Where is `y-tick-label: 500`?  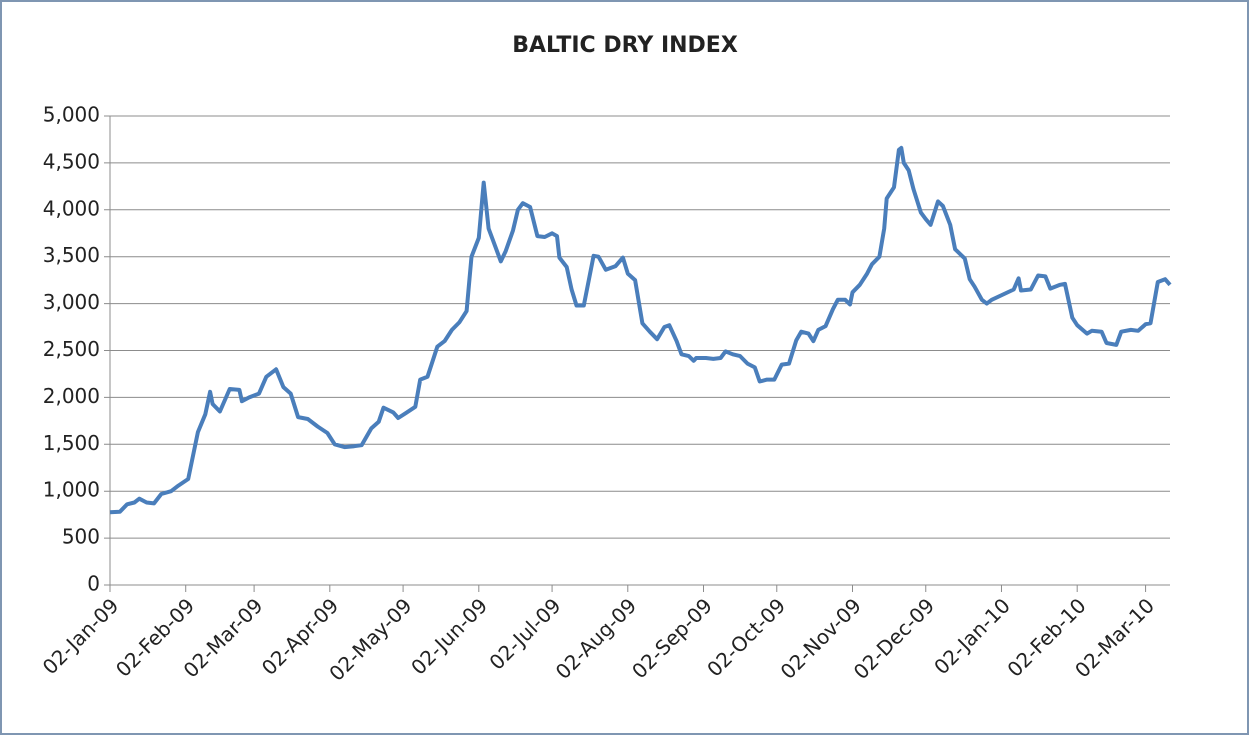
y-tick-label: 500 is located at coordinates (81, 537).